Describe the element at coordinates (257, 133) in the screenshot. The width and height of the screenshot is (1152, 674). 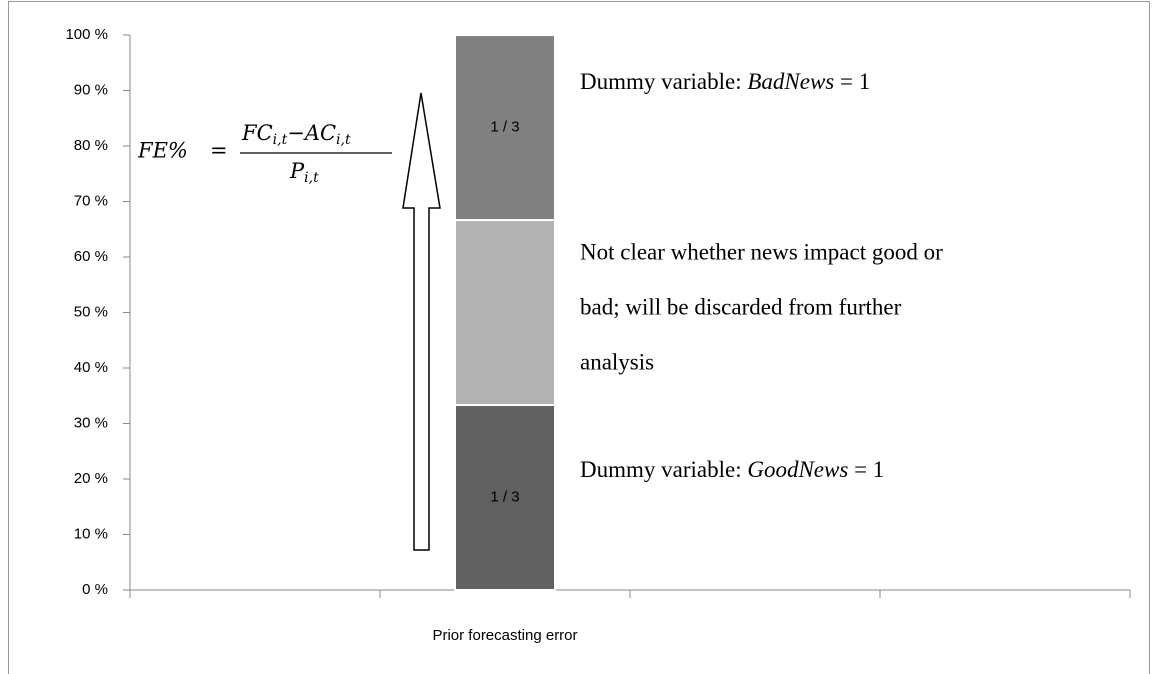
I see `t: FC` at that location.